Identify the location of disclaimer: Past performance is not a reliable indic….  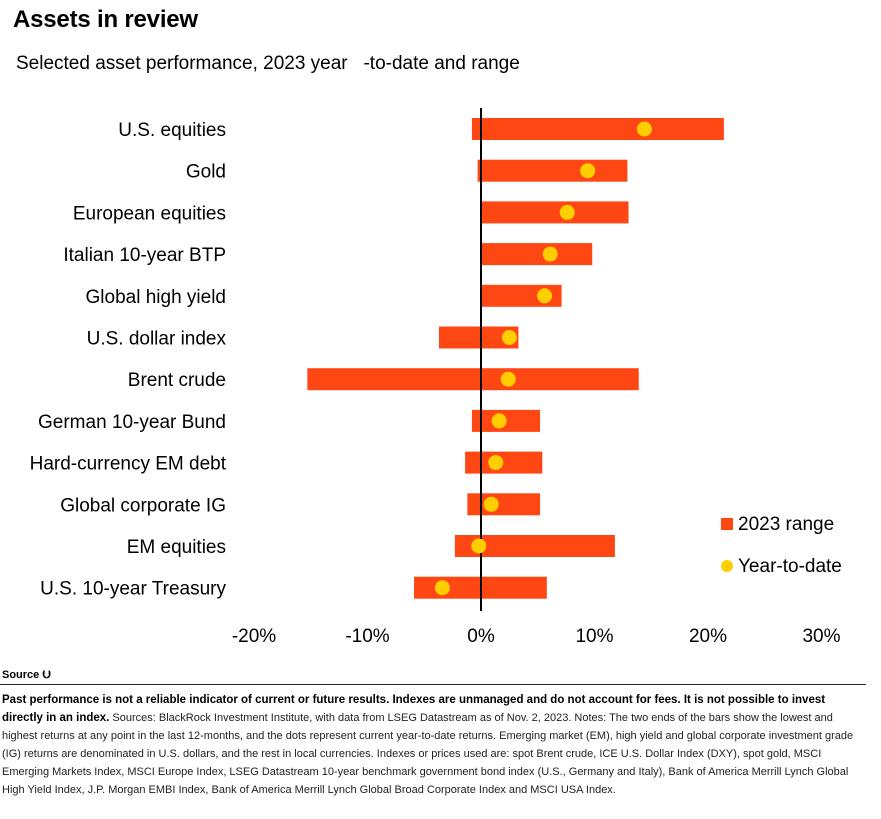
(414, 709).